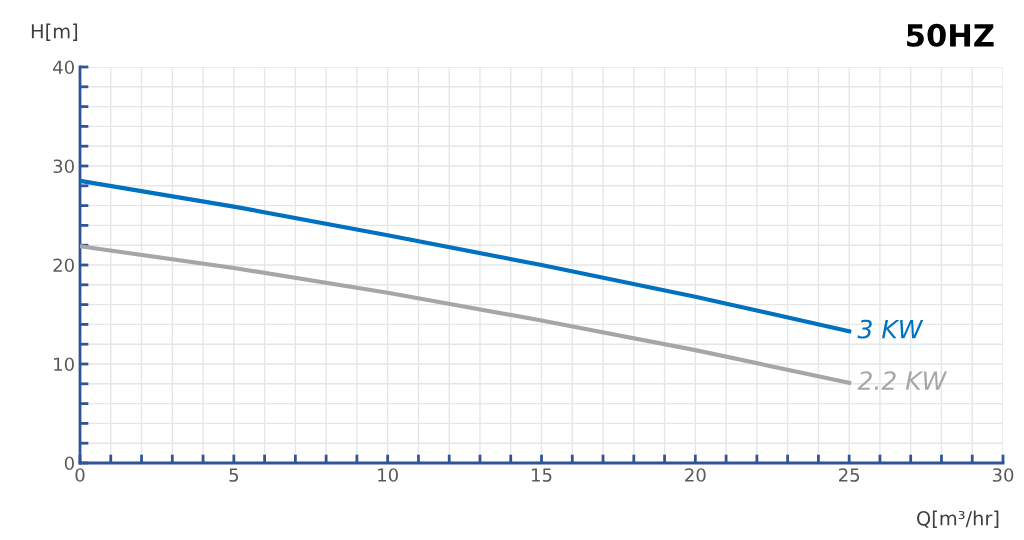 The height and width of the screenshot is (540, 1024). What do you see at coordinates (542, 475) in the screenshot?
I see `x-tick-label: 15` at bounding box center [542, 475].